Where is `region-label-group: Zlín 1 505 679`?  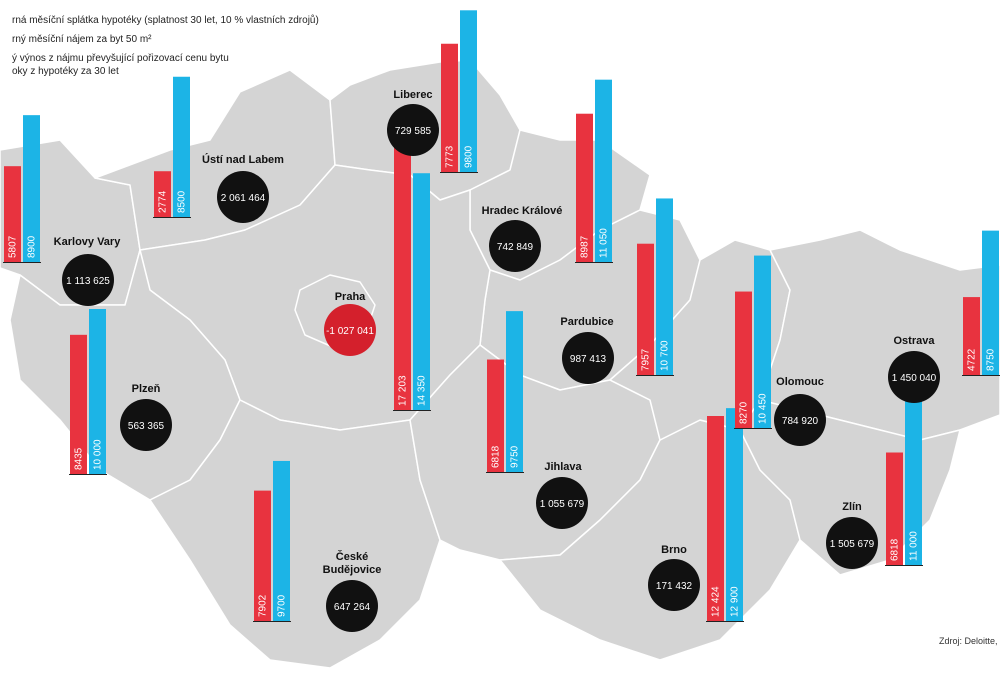
region-label-group: Zlín 1 505 679 is located at coordinates (852, 535).